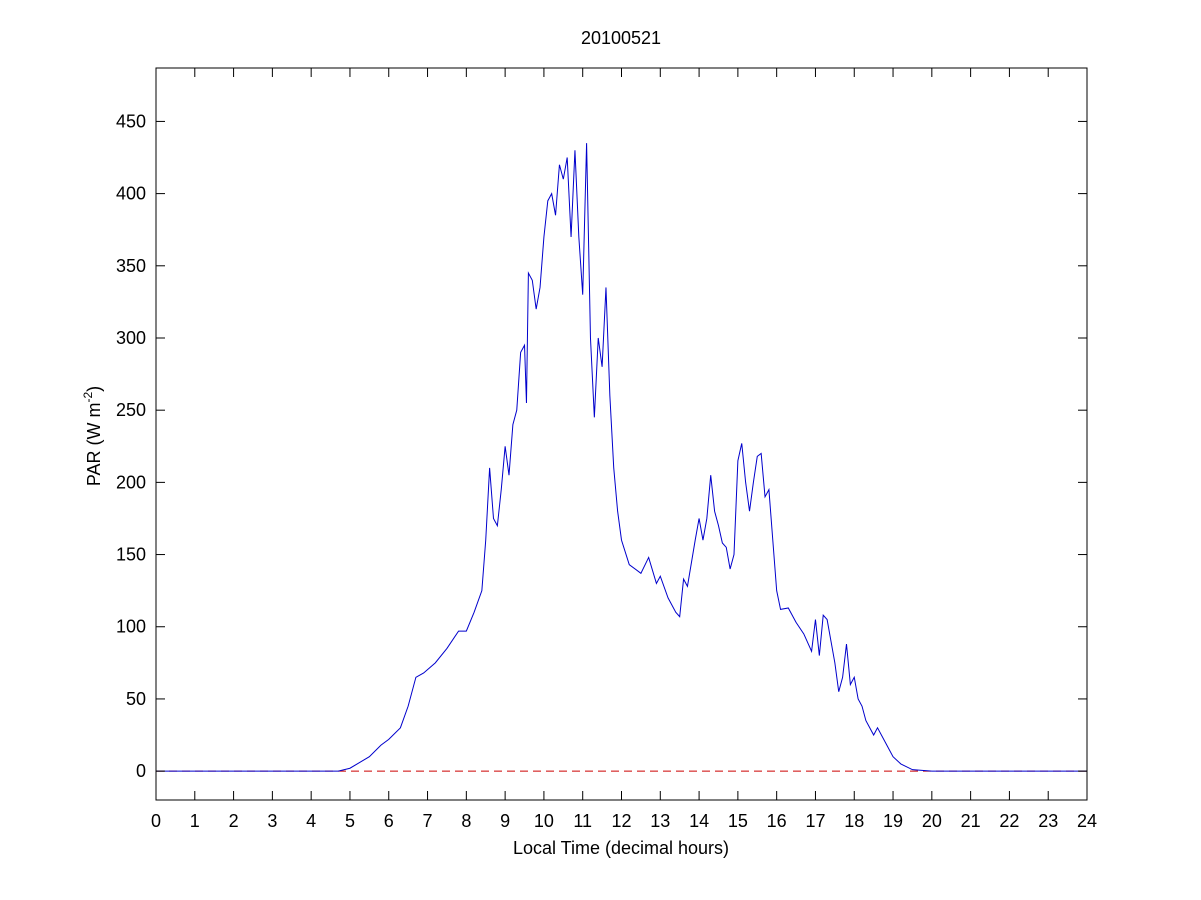 This screenshot has width=1201, height=900. What do you see at coordinates (738, 821) in the screenshot?
I see `x-tick-label: 15` at bounding box center [738, 821].